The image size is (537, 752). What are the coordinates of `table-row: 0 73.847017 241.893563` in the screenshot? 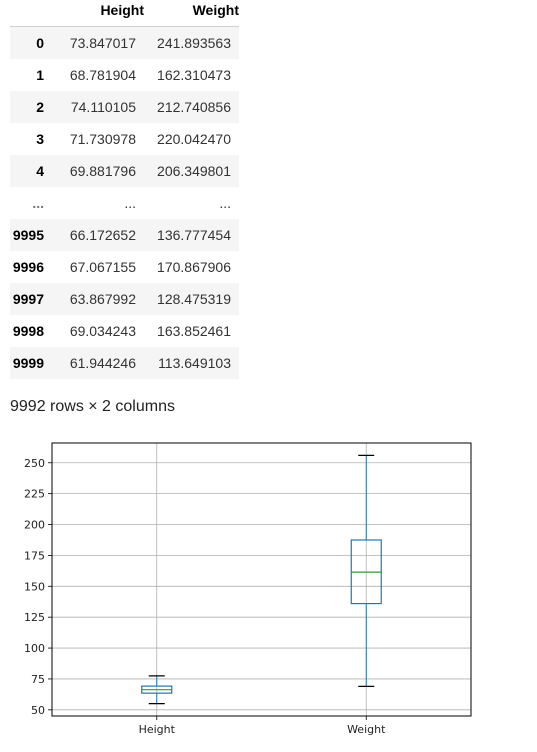 It's located at (124, 42).